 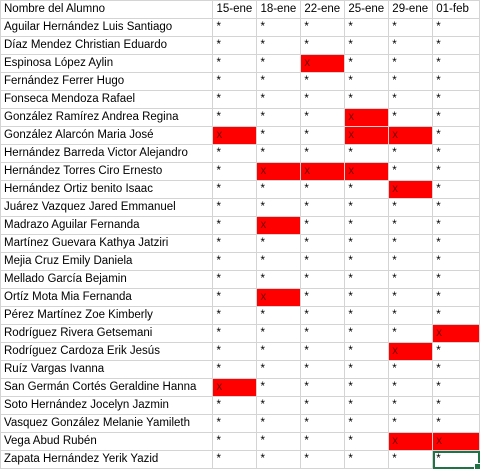 What do you see at coordinates (107, 45) in the screenshot?
I see `student-name-cell: Díaz Mendez Christian Eduardo` at bounding box center [107, 45].